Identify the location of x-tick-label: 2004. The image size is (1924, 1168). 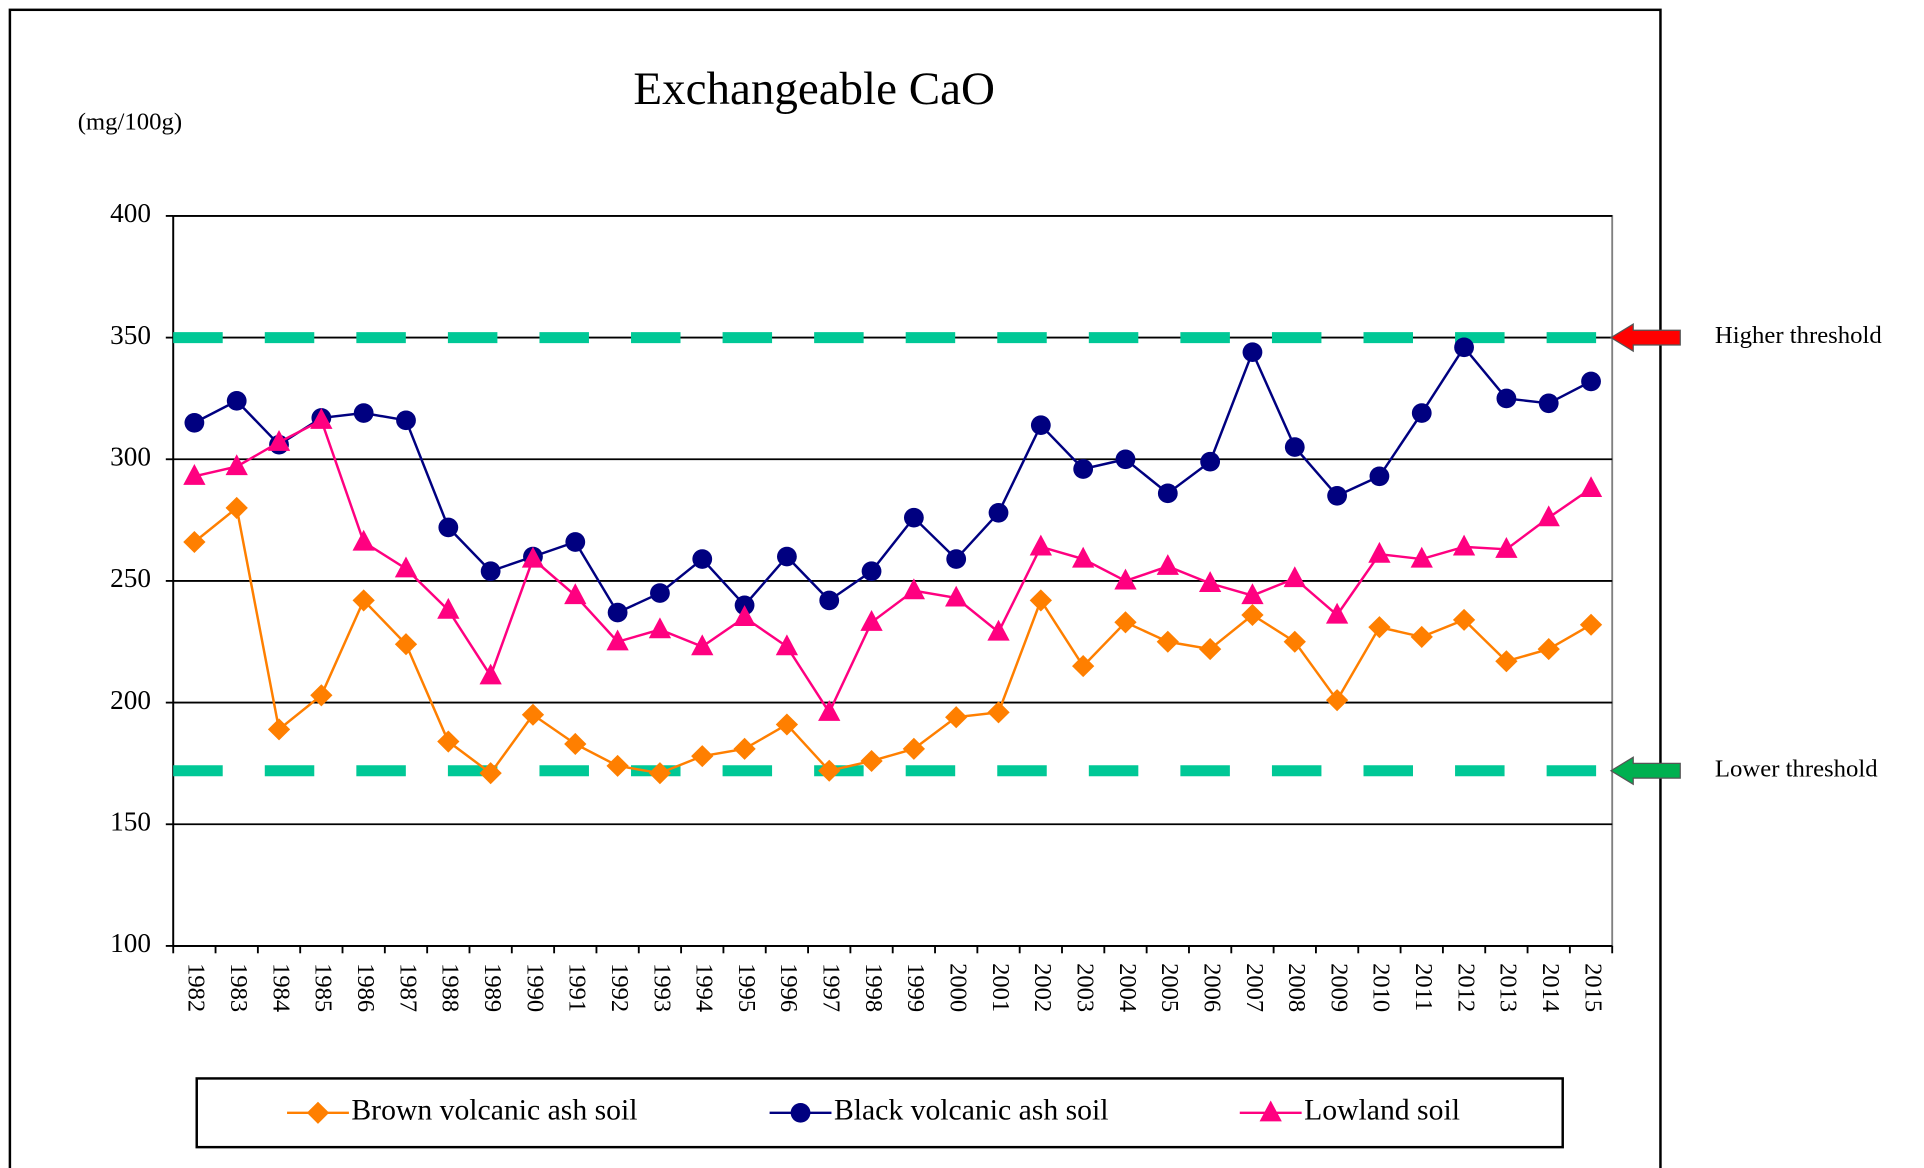
(1127, 987).